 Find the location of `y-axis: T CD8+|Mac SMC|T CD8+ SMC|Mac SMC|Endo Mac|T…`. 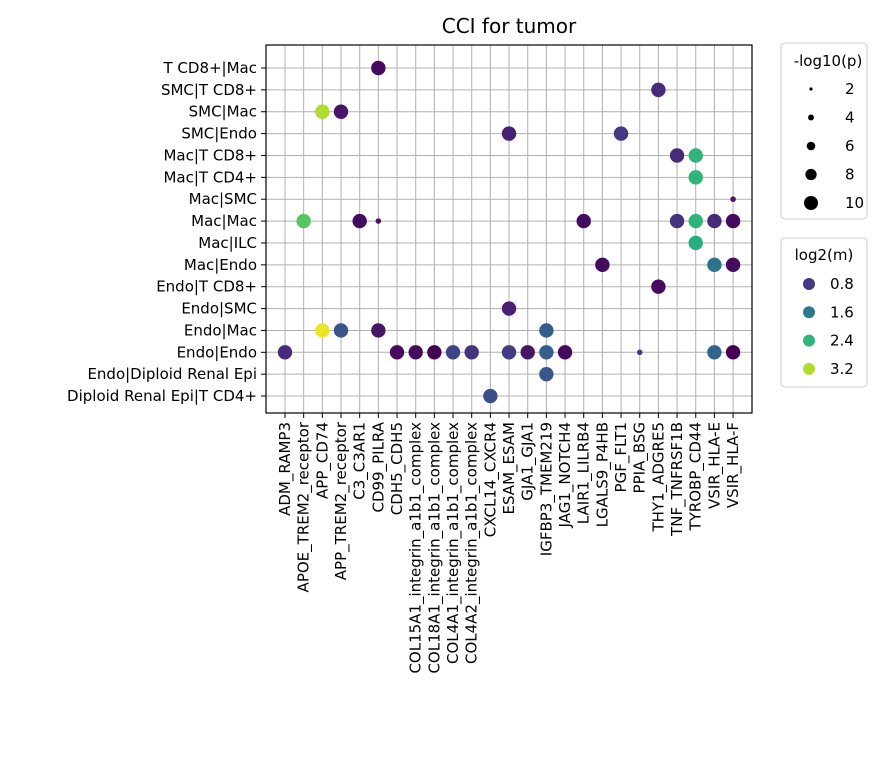

y-axis: T CD8+|Mac SMC|T CD8+ SMC|Mac SMC|Endo Mac|T… is located at coordinates (166, 232).